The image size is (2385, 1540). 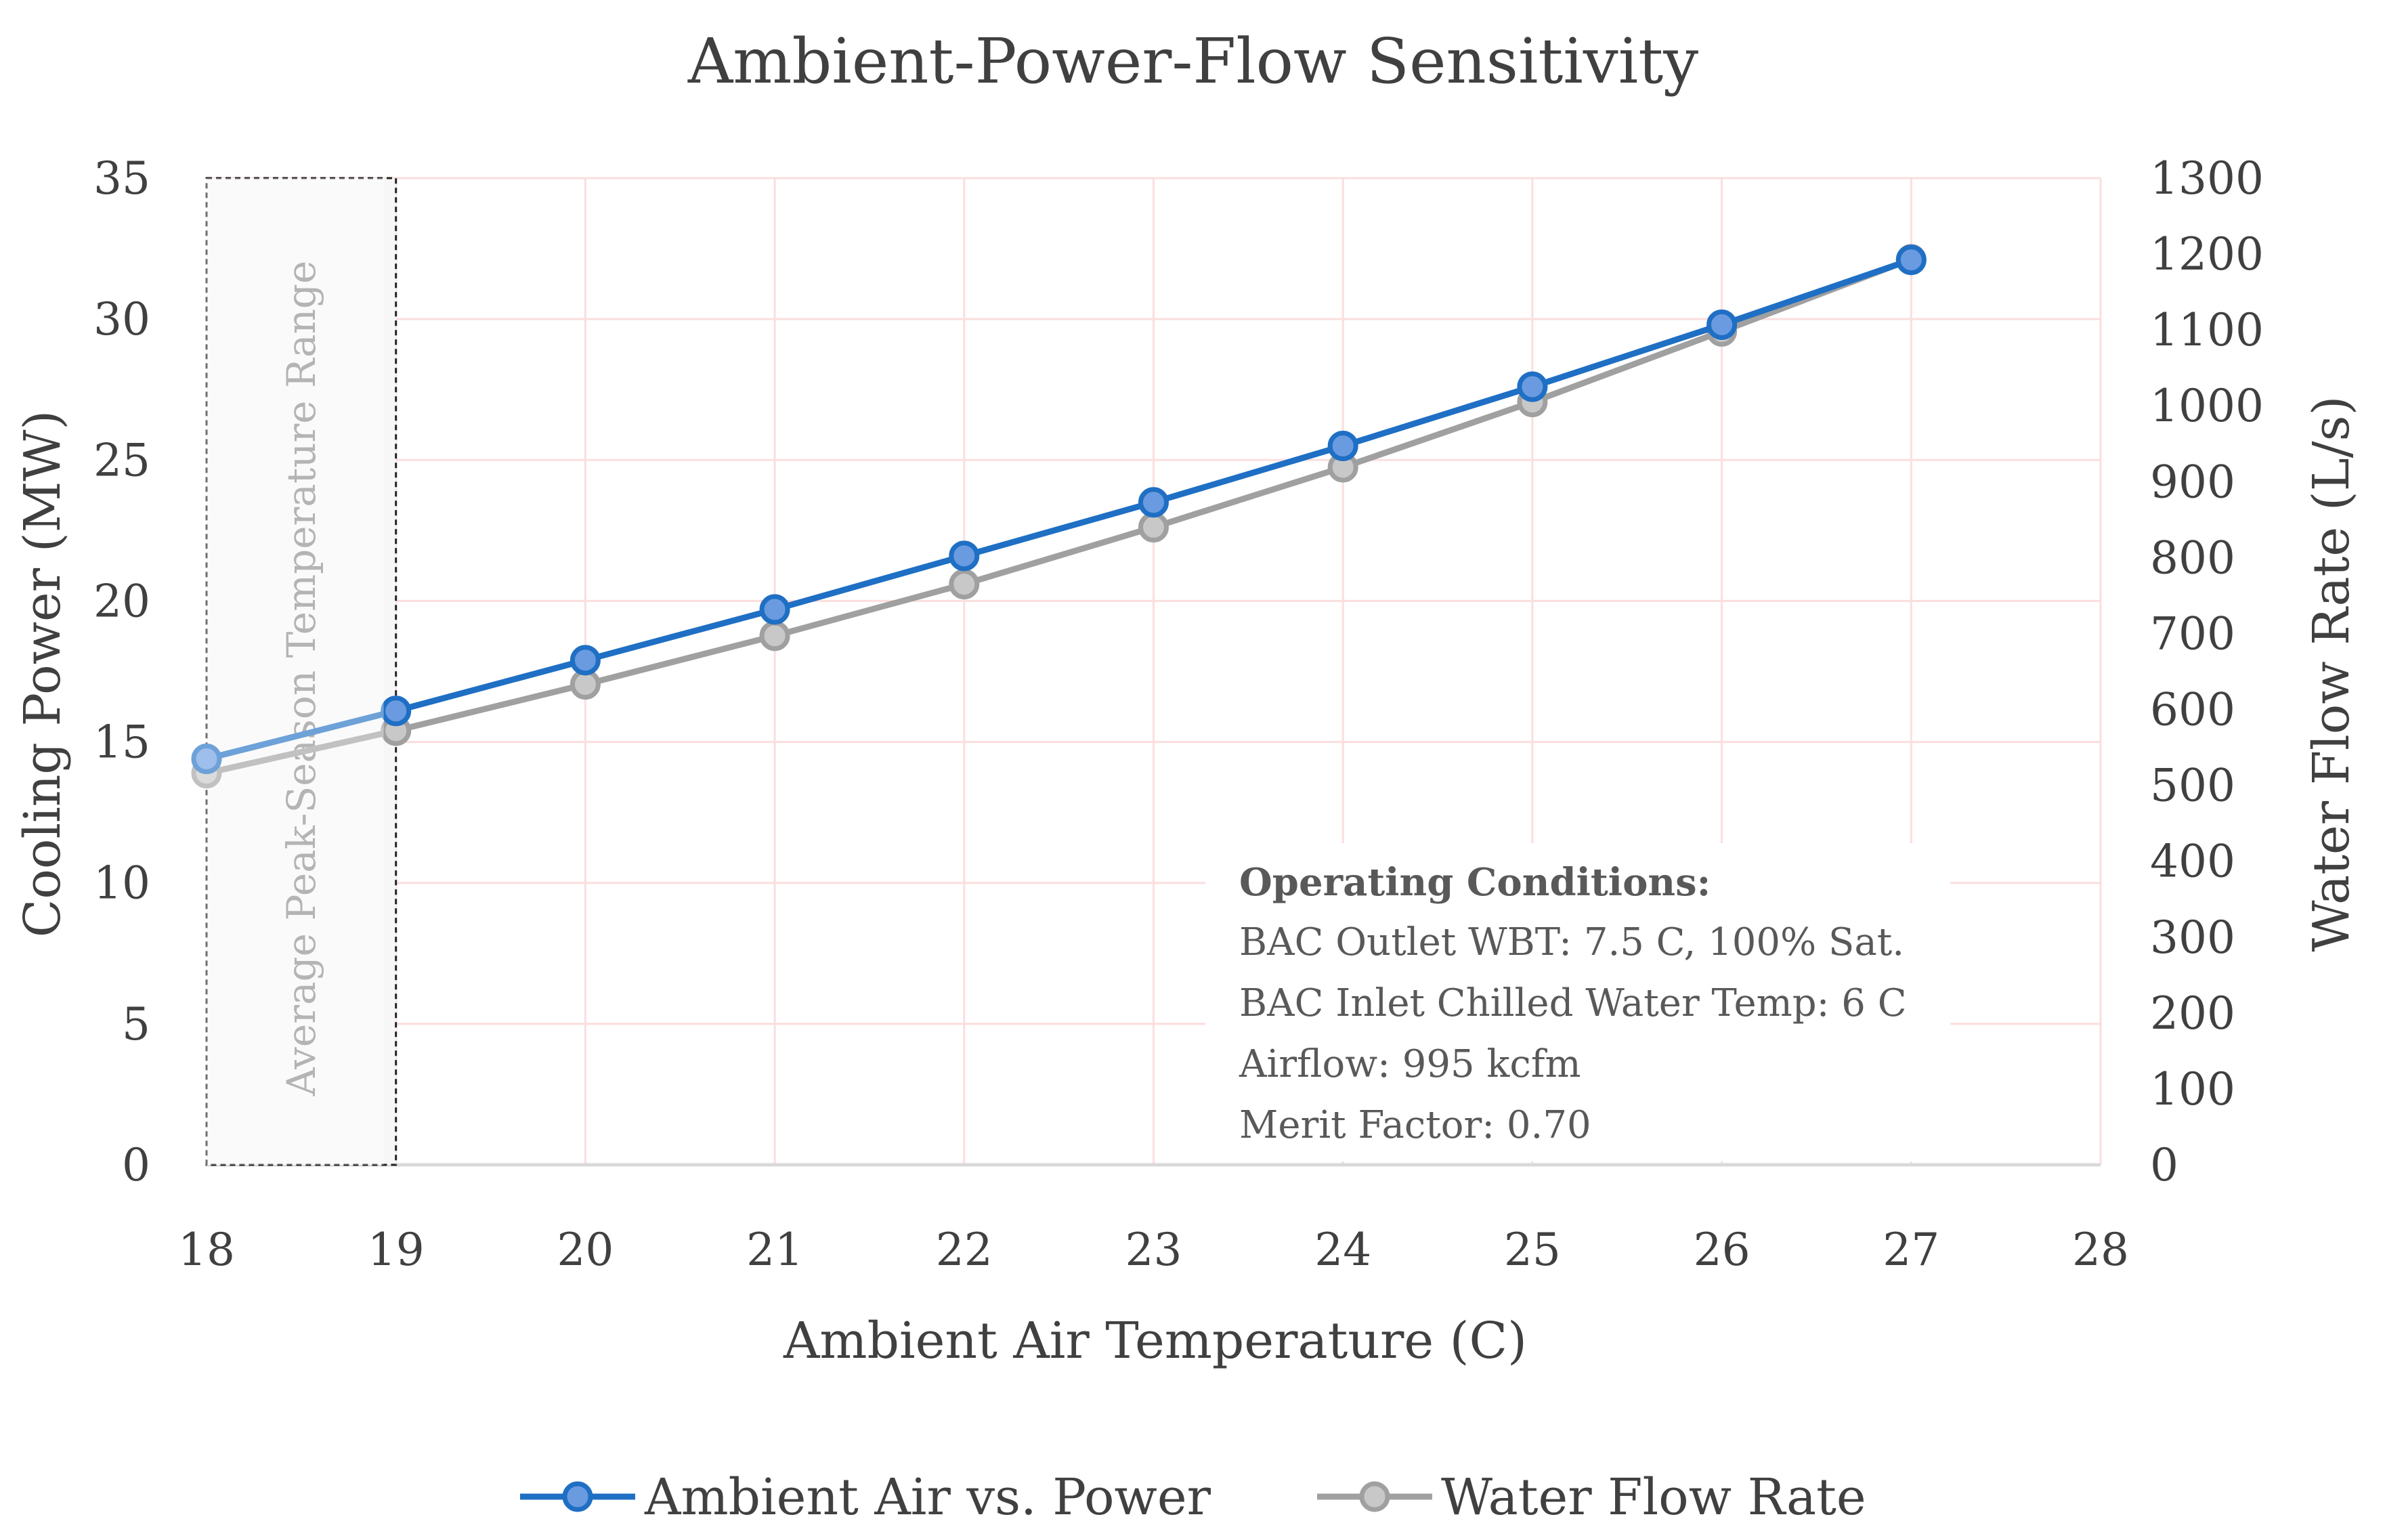 What do you see at coordinates (2207, 330) in the screenshot?
I see `y2-tick-label: 1100` at bounding box center [2207, 330].